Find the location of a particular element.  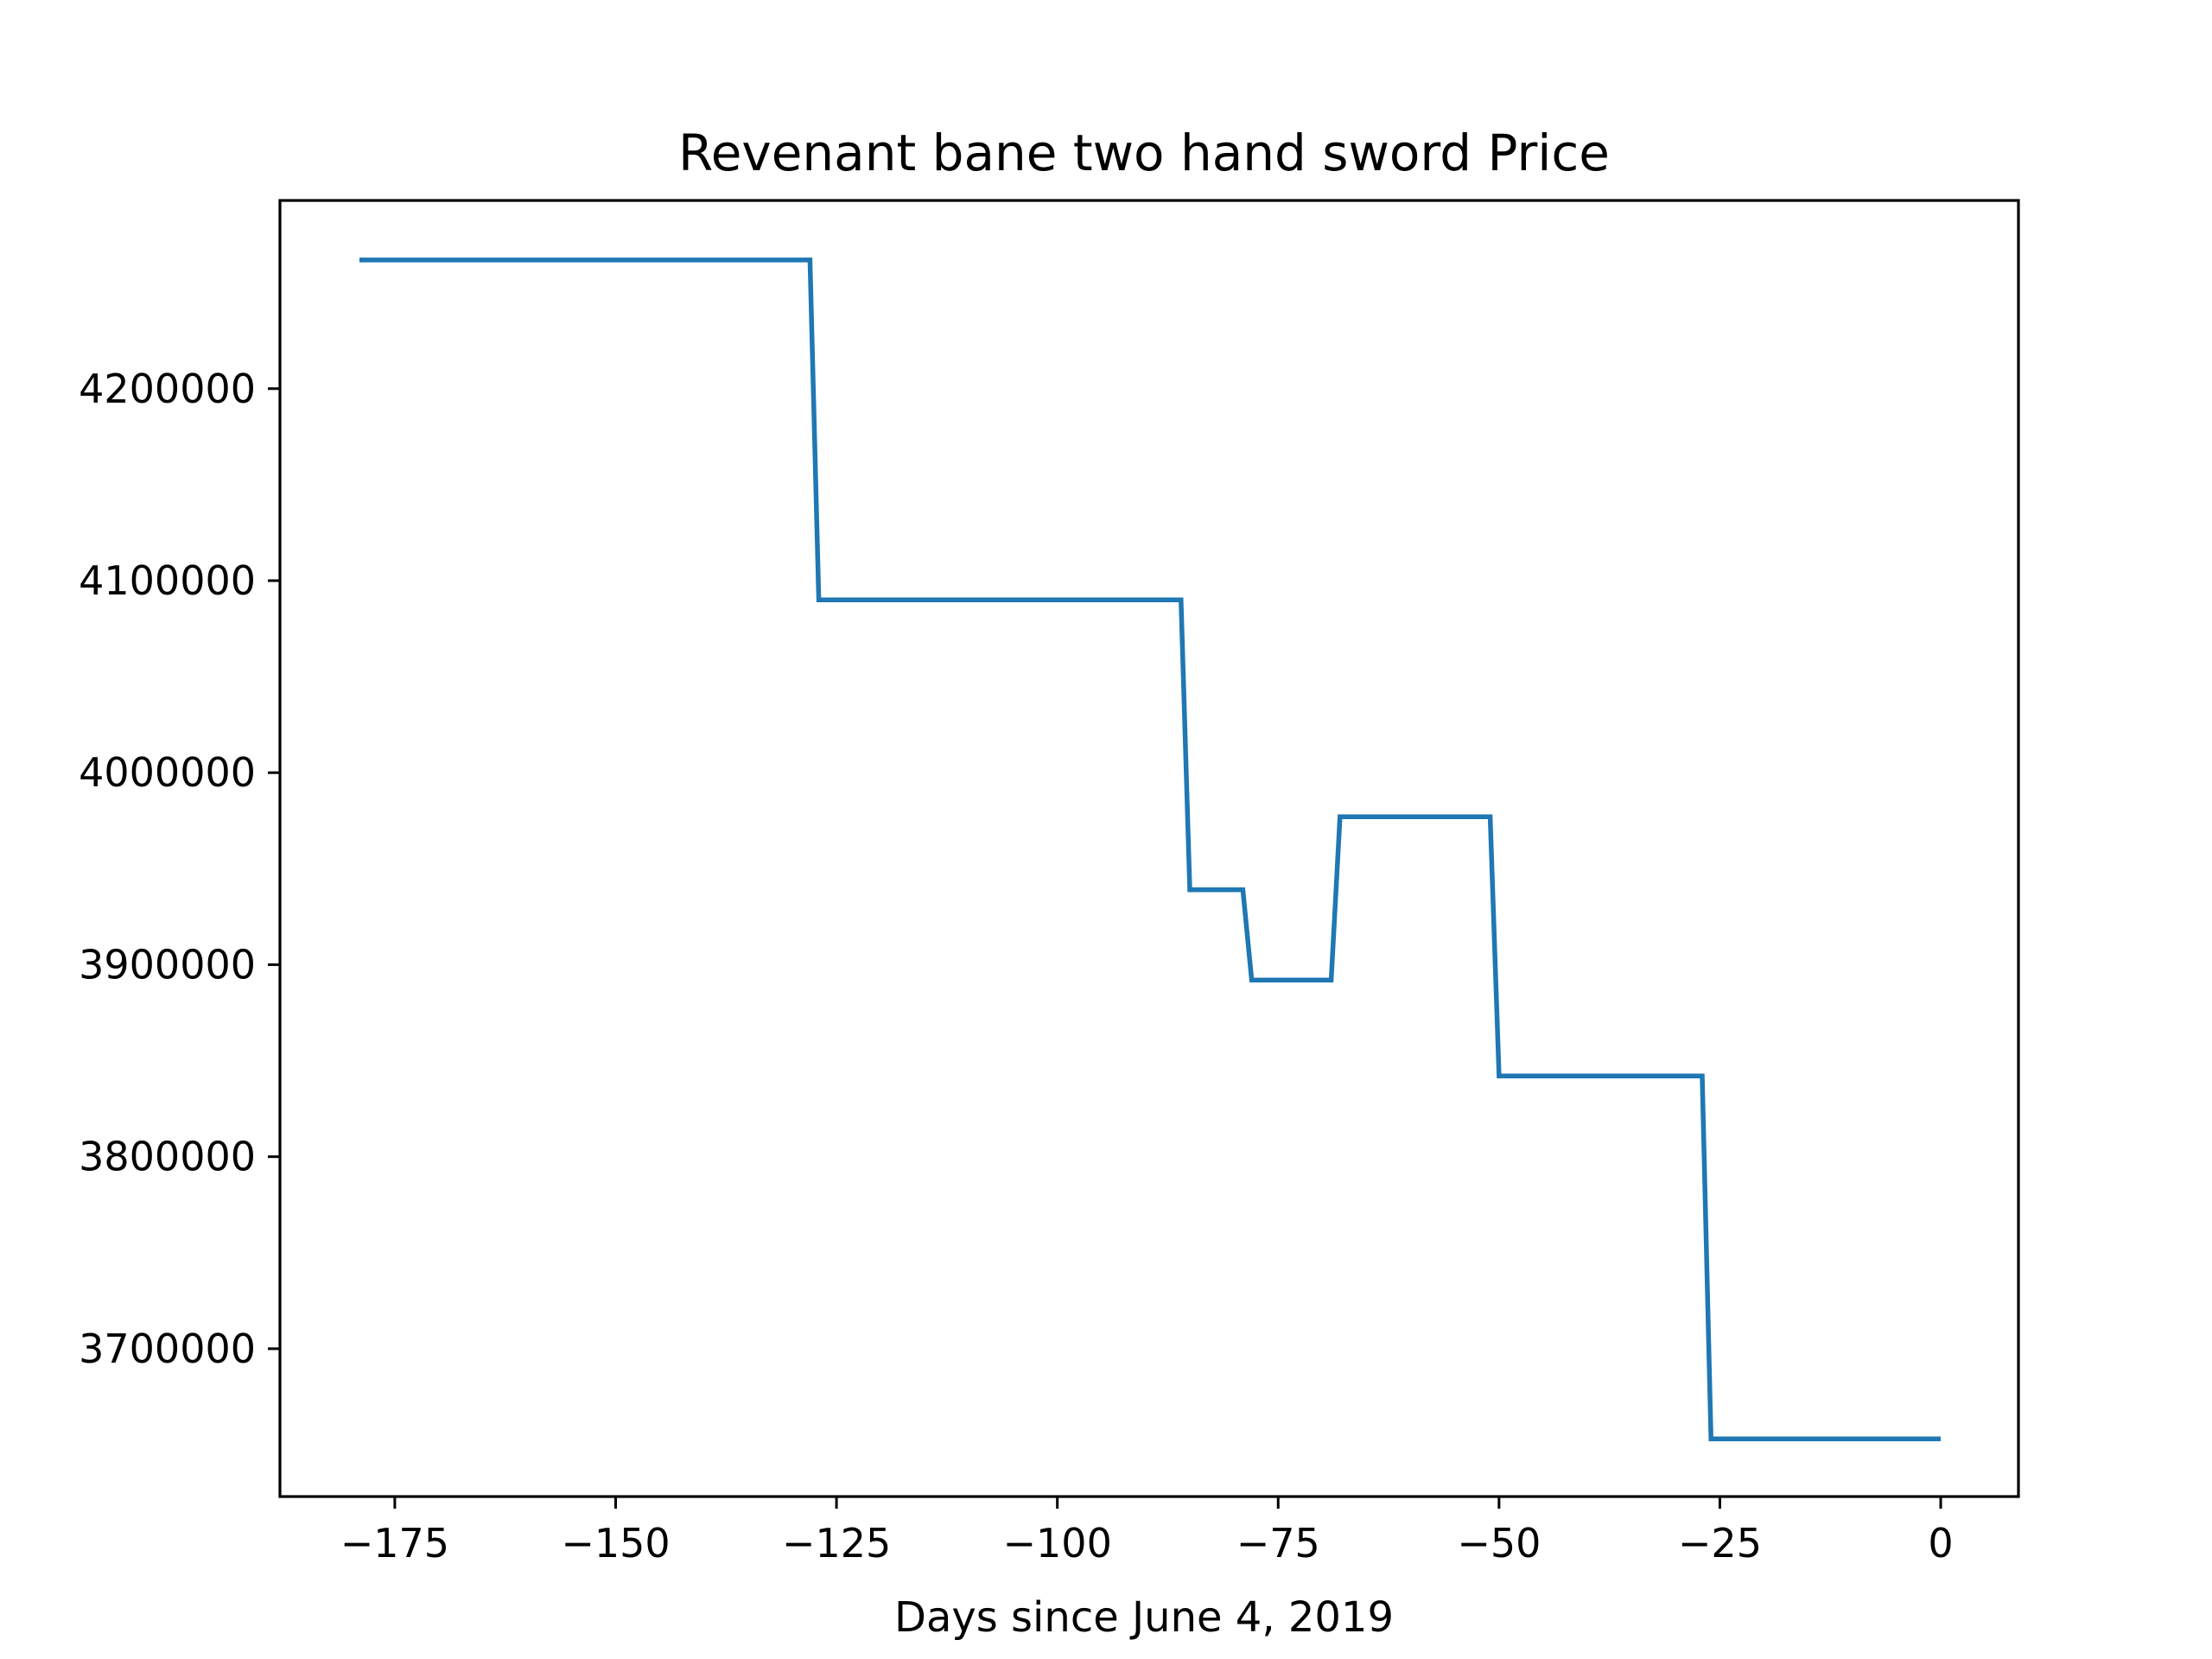

y-tick-label: 4100000 is located at coordinates (167, 580).